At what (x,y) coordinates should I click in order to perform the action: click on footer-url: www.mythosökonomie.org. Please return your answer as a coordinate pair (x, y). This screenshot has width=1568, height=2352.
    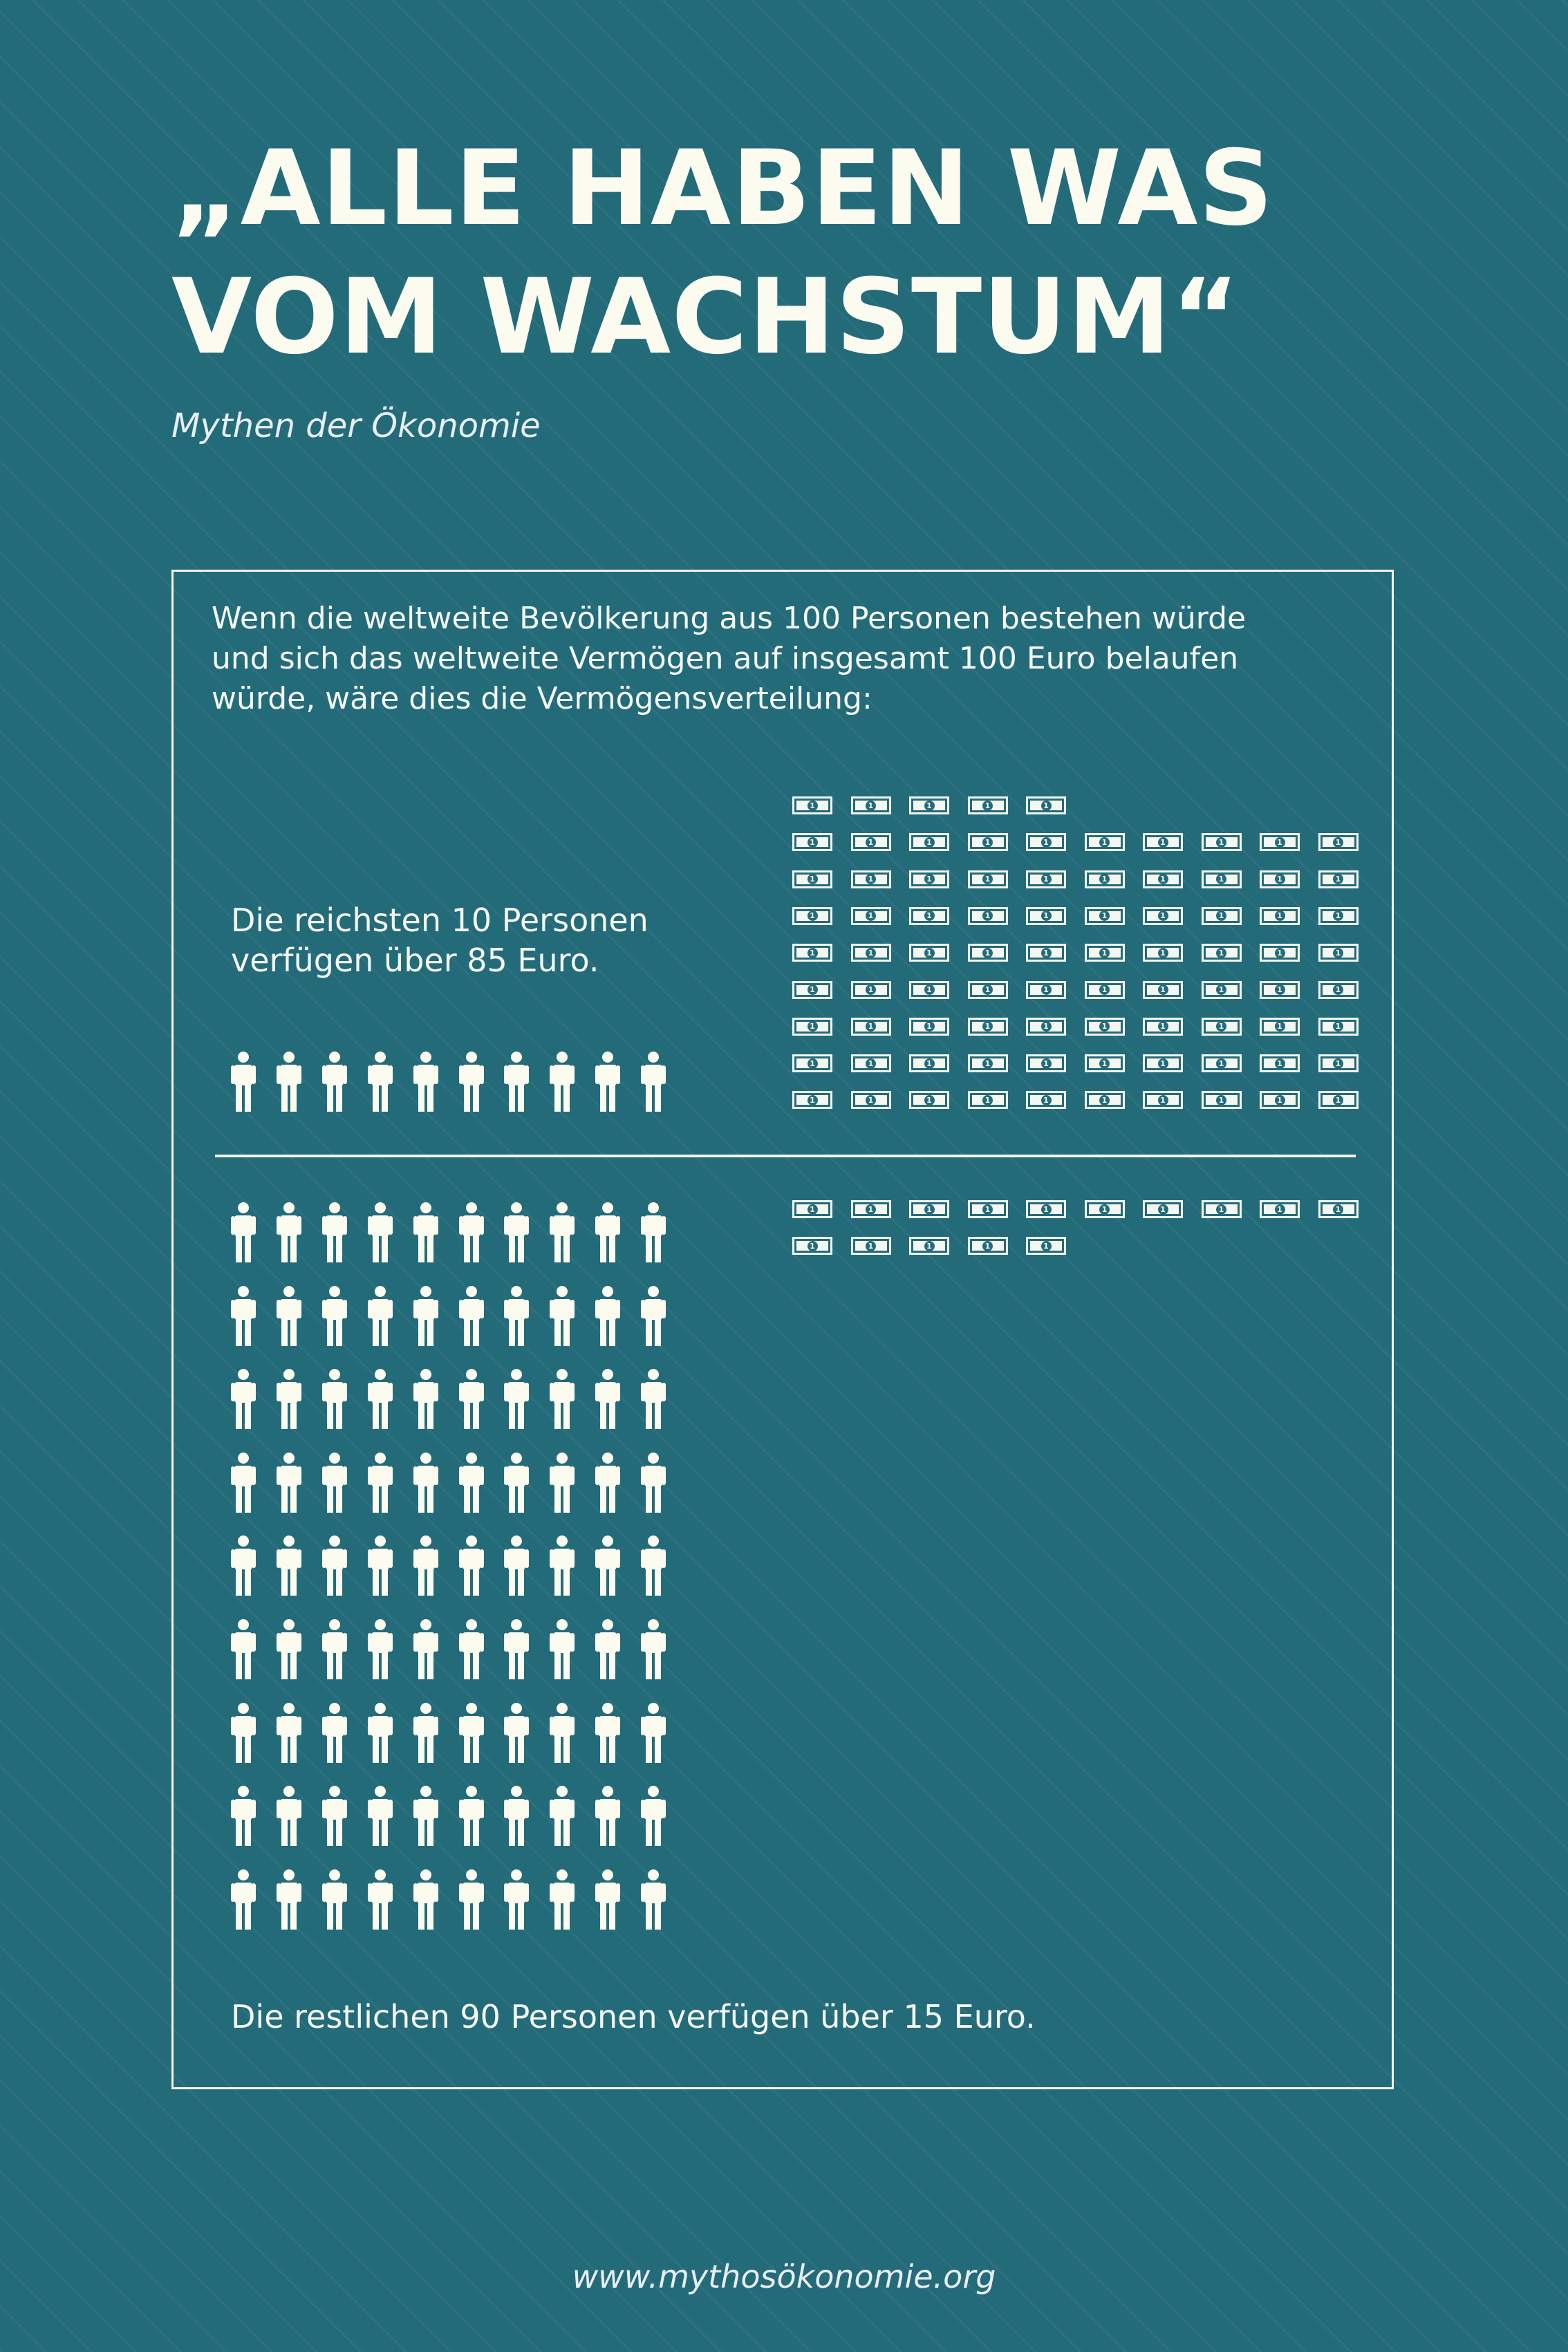
    Looking at the image, I should click on (784, 2276).